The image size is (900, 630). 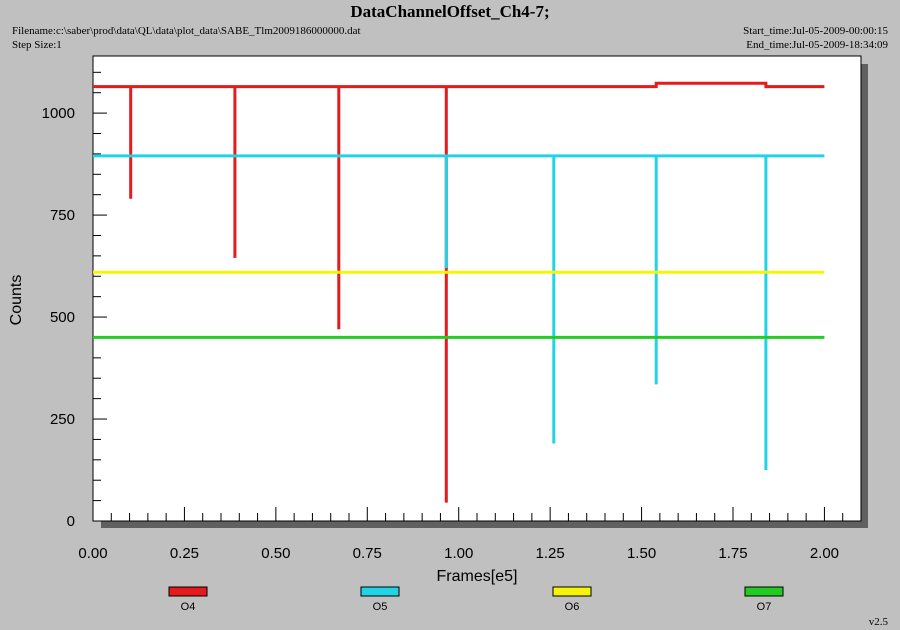 I want to click on legend-swatch-o4, so click(x=188, y=591).